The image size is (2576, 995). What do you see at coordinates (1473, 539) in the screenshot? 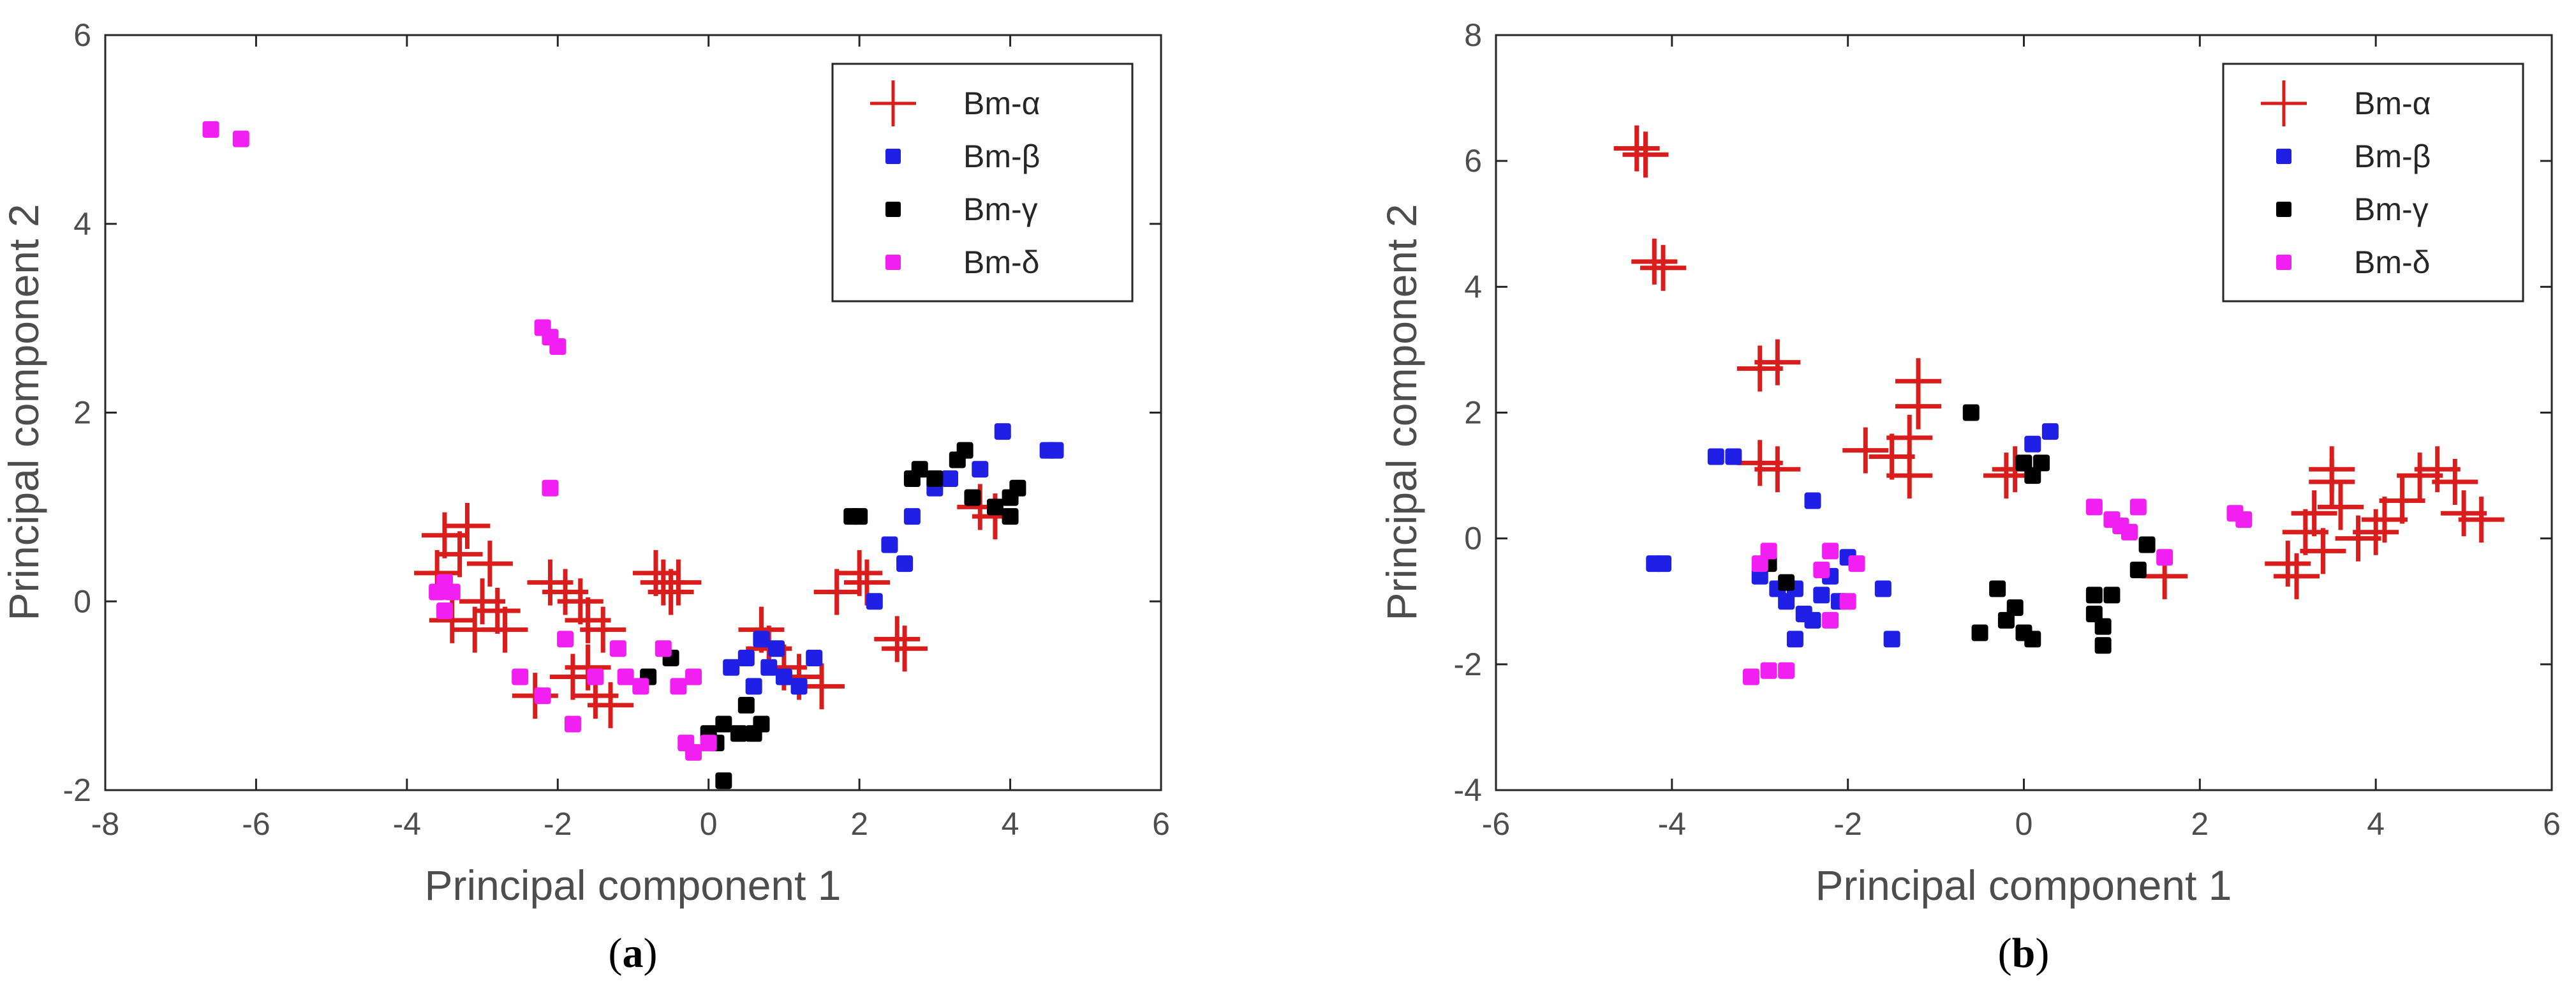
I see `y-tick-label-b-2: 0` at bounding box center [1473, 539].